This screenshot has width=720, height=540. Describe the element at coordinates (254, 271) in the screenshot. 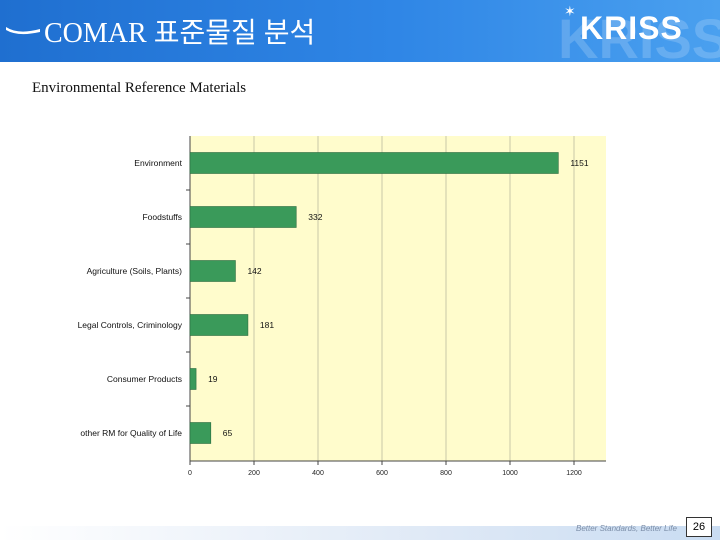

I see `data-label: 142` at that location.